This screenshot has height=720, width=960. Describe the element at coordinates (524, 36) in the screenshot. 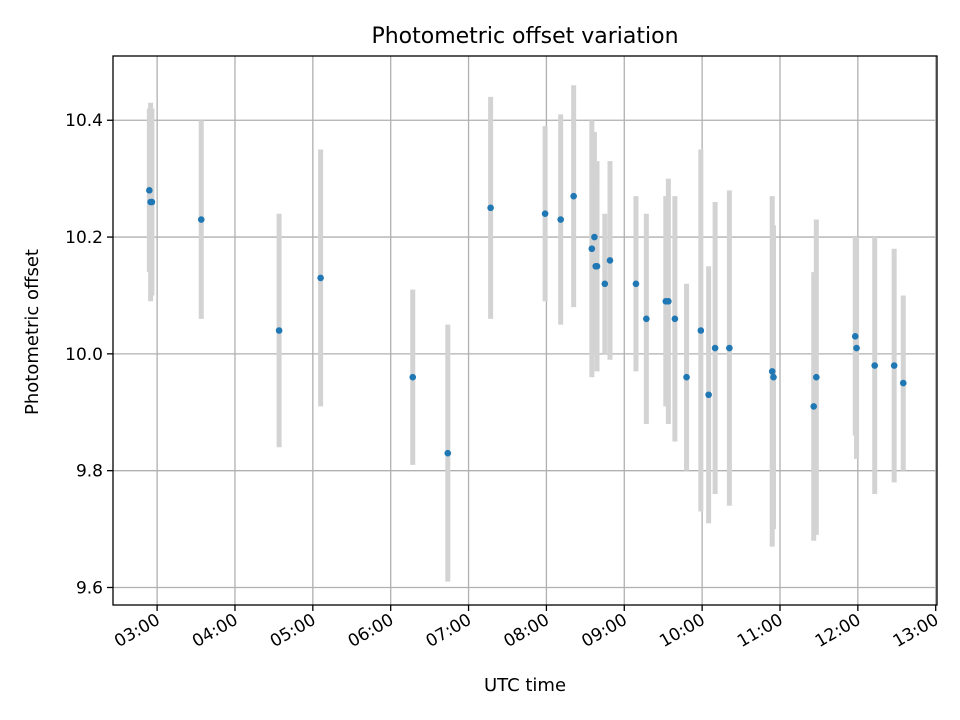

I see `chart-title: Photometric offset variation` at that location.